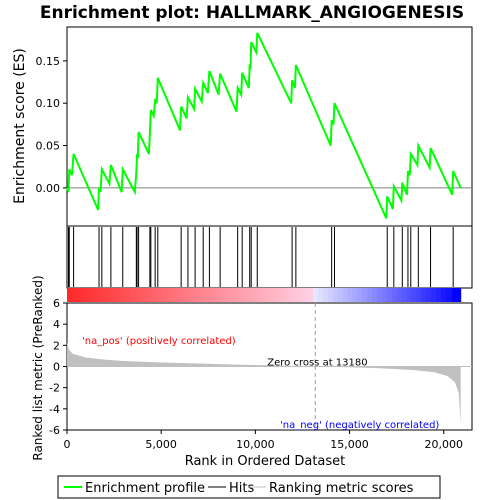 The width and height of the screenshot is (500, 500). Describe the element at coordinates (48, 146) in the screenshot. I see `es-y-tick-label: 0.05` at that location.